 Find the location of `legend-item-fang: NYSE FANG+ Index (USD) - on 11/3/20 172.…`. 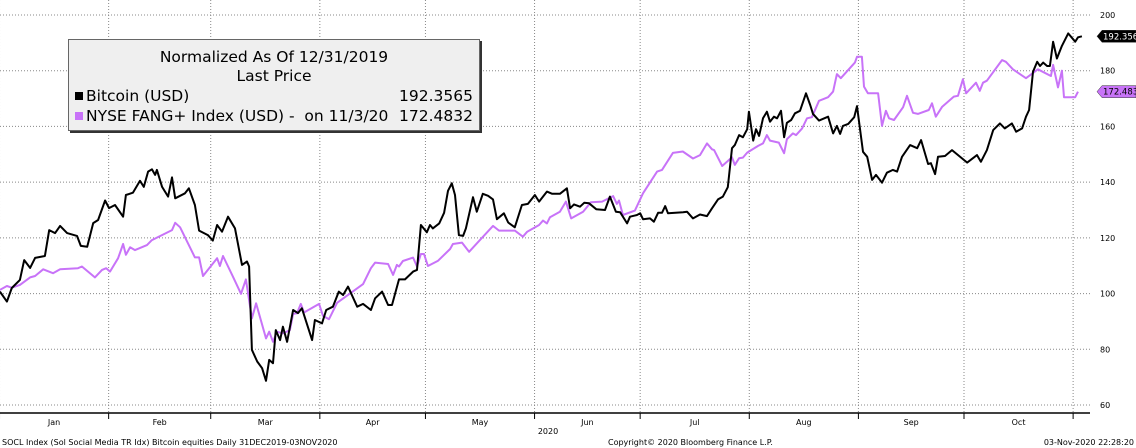

legend-item-fang: NYSE FANG+ Index (USD) - on 11/3/20 172.… is located at coordinates (274, 117).